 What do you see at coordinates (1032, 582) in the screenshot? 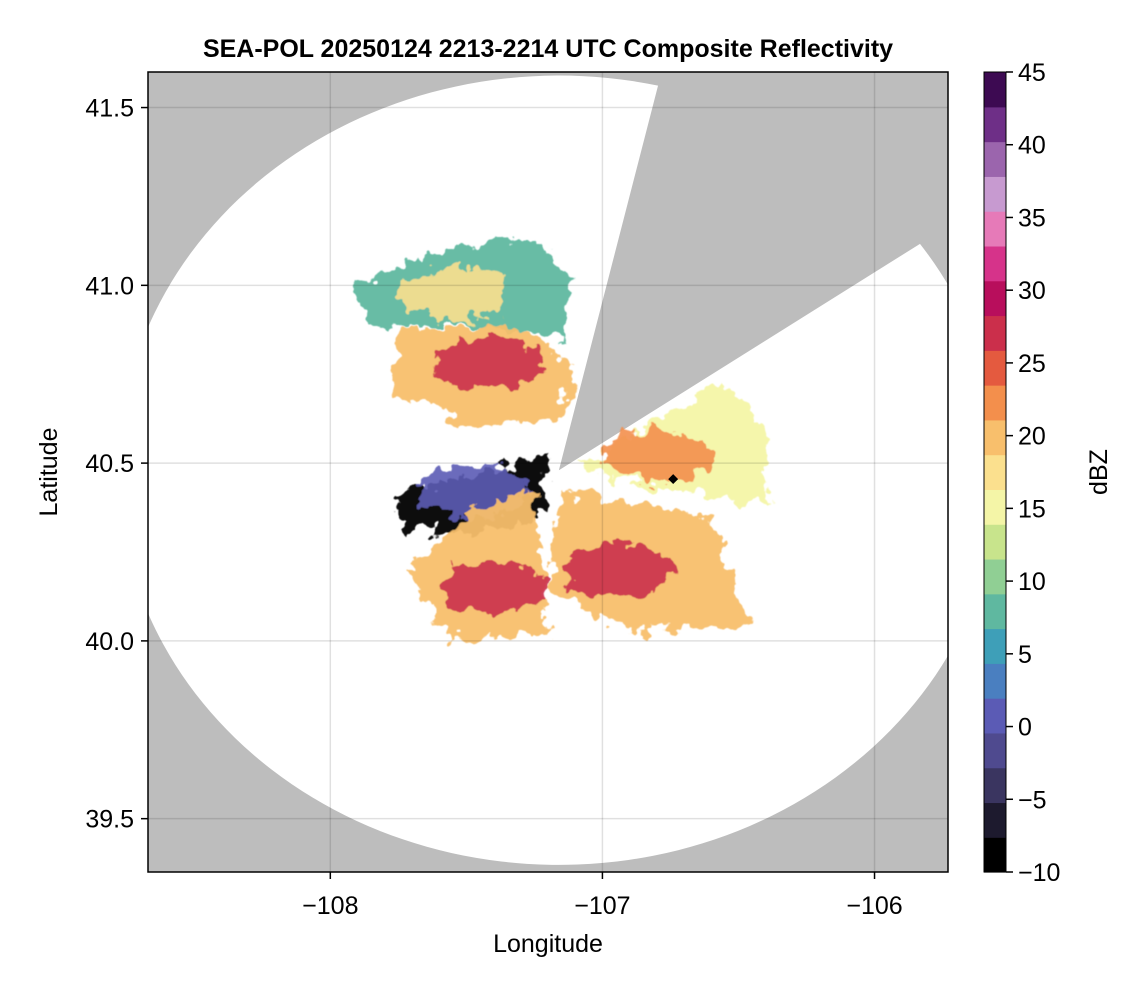
I see `colorbar-tick-label: 10` at bounding box center [1032, 582].